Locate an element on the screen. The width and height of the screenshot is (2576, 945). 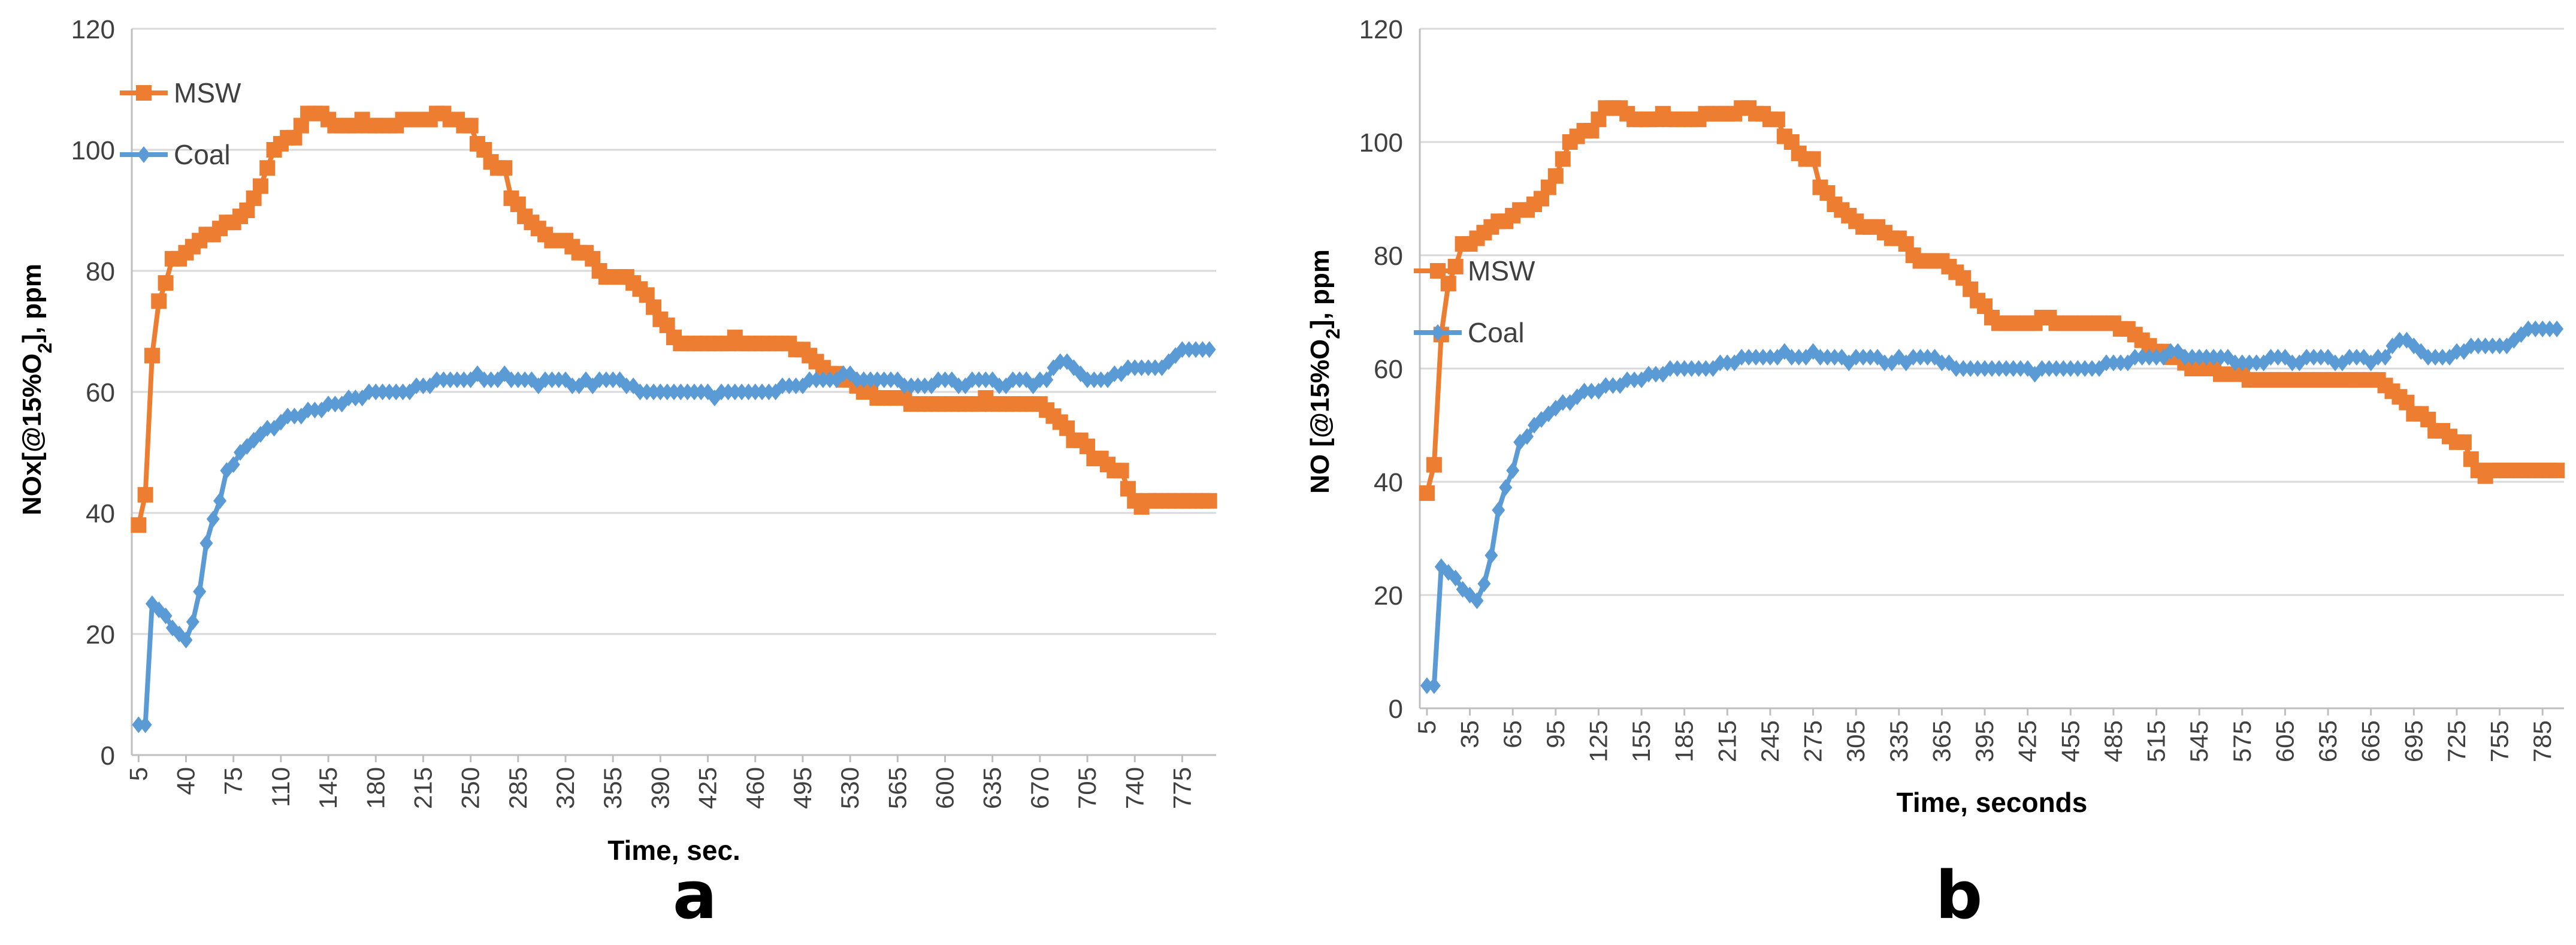
x-tick-label-a-775: 775 is located at coordinates (1182, 788).